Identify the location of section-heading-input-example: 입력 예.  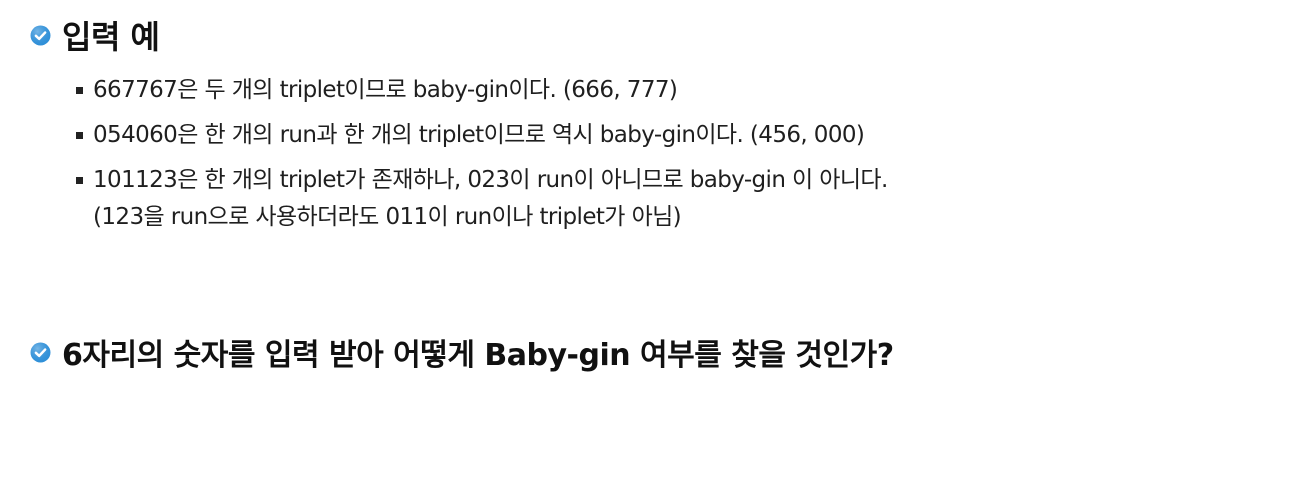
(95, 35).